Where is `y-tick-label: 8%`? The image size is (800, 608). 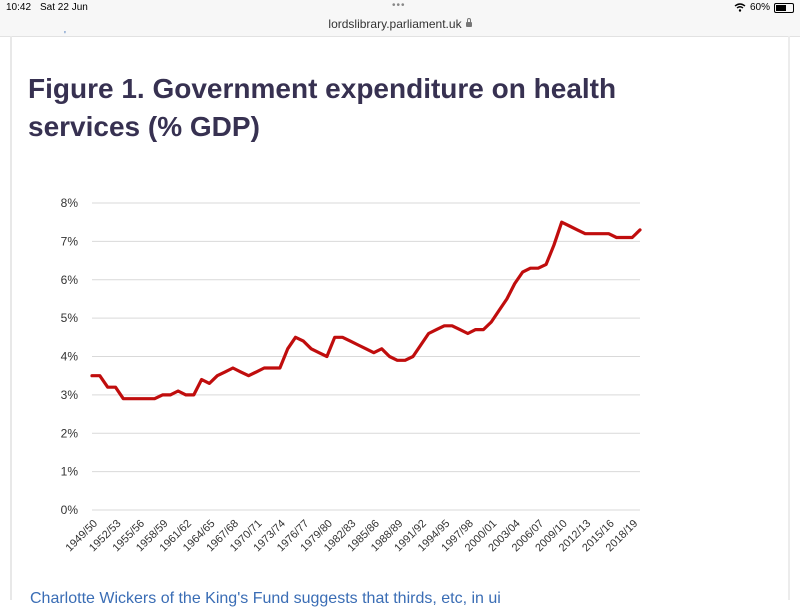 y-tick-label: 8% is located at coordinates (70, 203).